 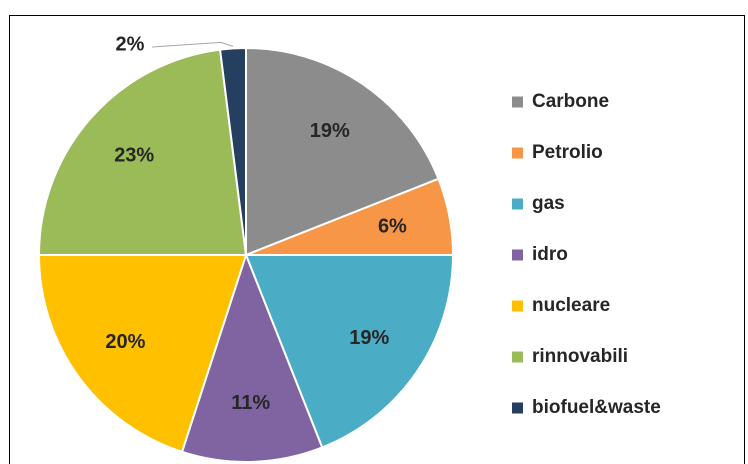 I want to click on legend-label: gas, so click(x=548, y=203).